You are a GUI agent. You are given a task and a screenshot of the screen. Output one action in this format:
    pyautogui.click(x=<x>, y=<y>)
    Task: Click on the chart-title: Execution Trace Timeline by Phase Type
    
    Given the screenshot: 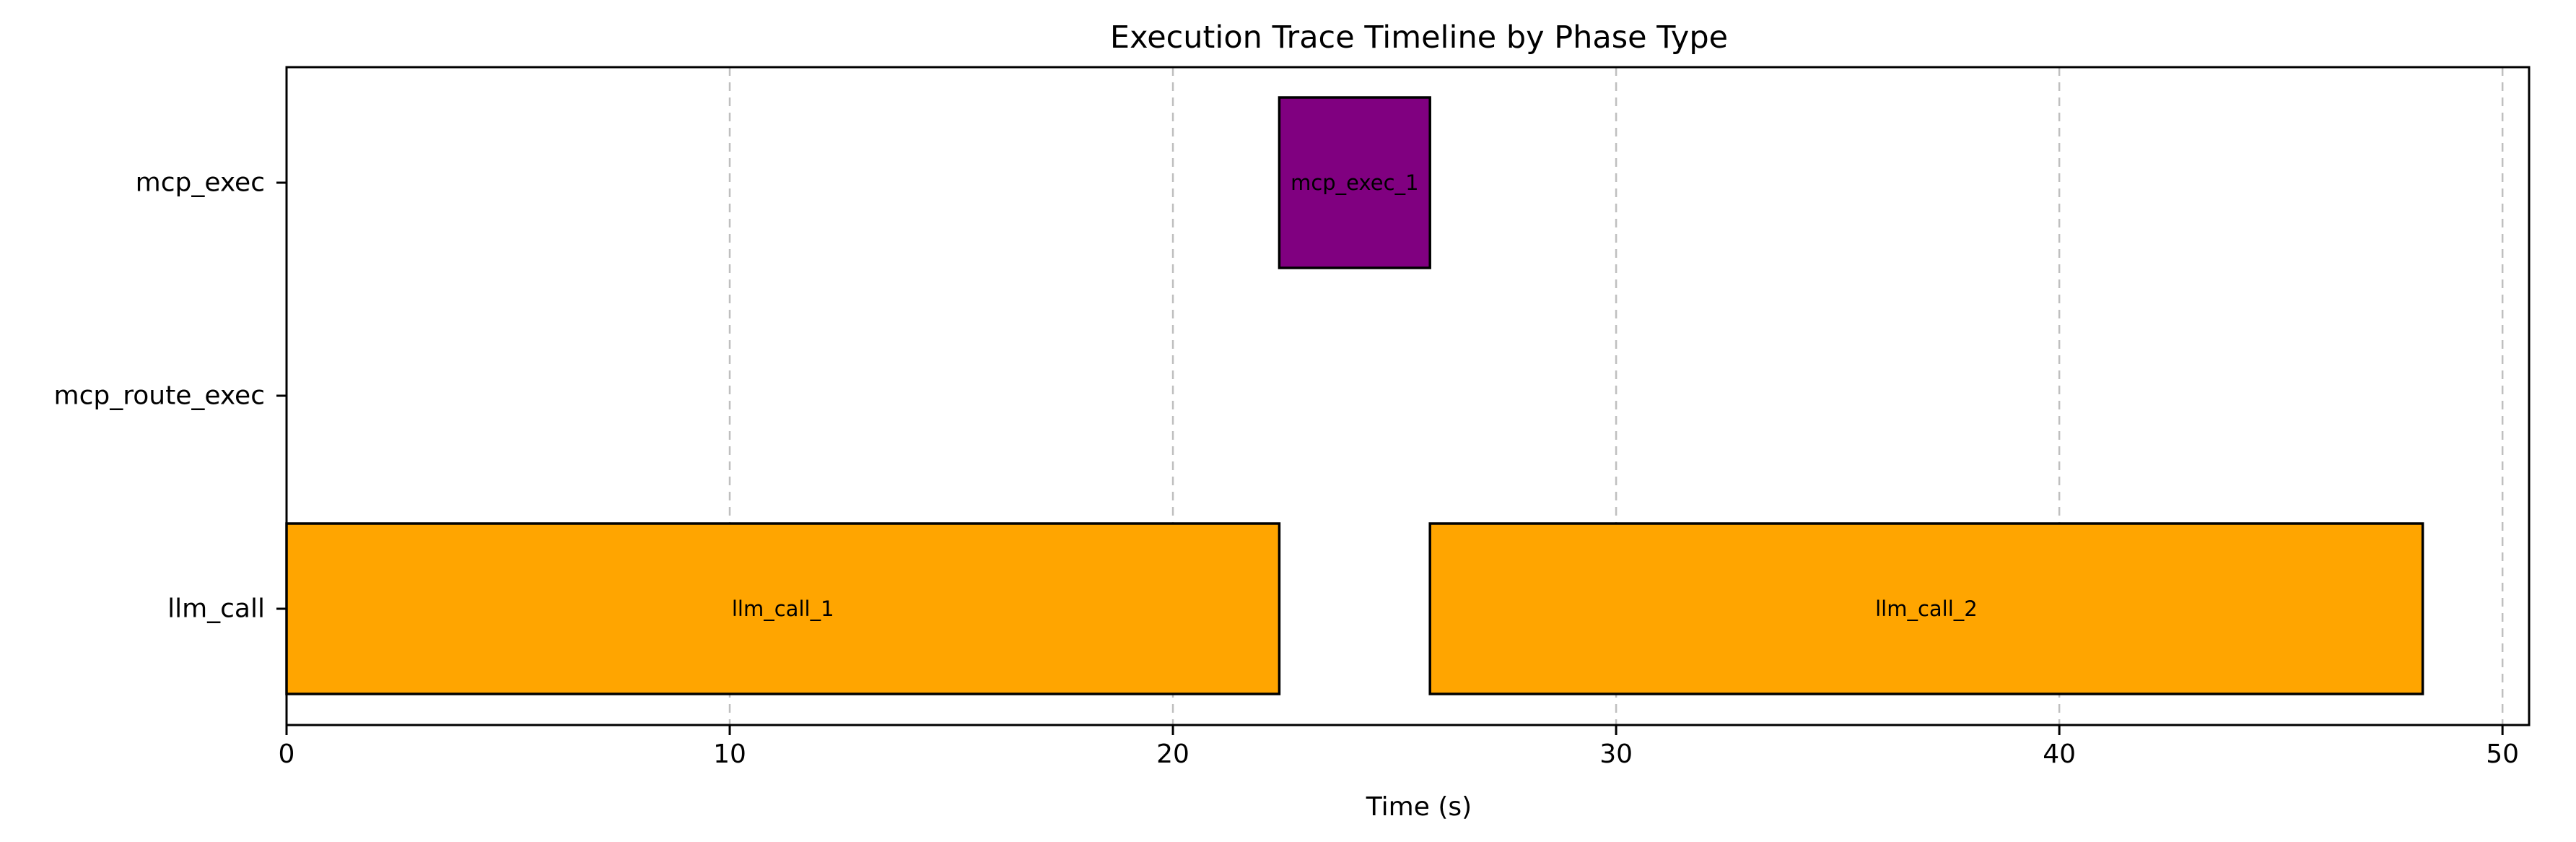 What is the action you would take?
    pyautogui.click(x=1419, y=37)
    